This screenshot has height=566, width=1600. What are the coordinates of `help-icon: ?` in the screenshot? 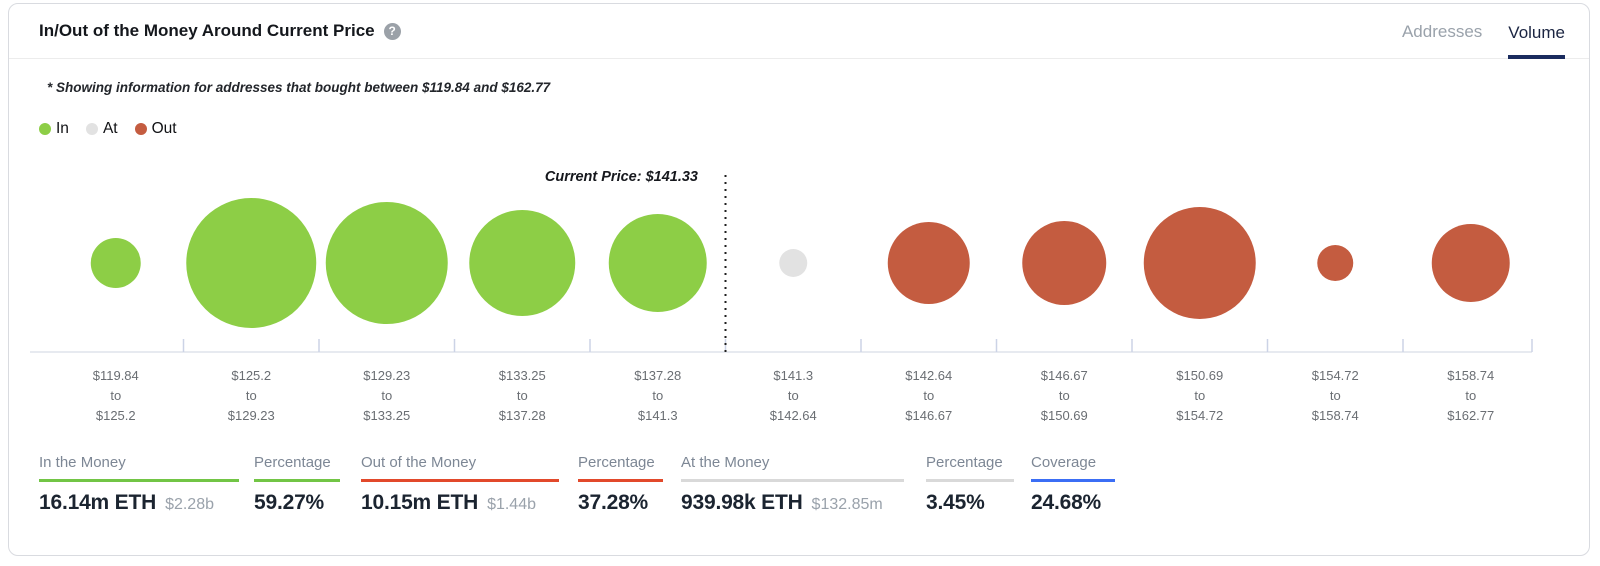 It's located at (392, 31).